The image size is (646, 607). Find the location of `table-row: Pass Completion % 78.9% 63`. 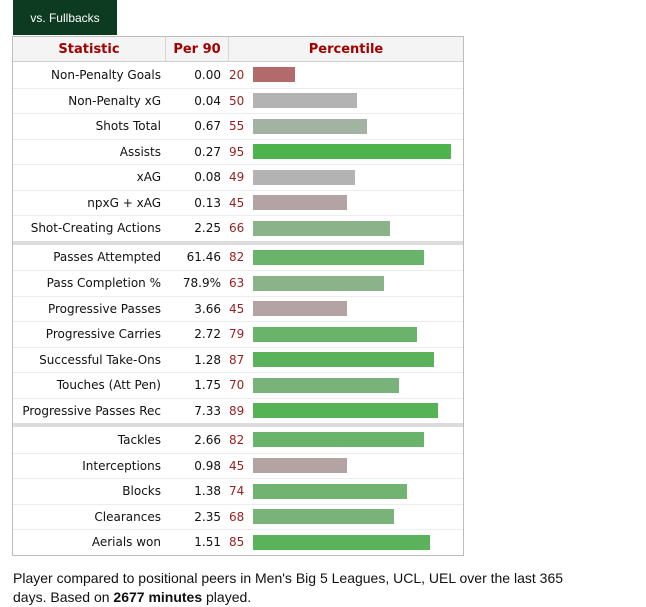

table-row: Pass Completion % 78.9% 63 is located at coordinates (238, 283).